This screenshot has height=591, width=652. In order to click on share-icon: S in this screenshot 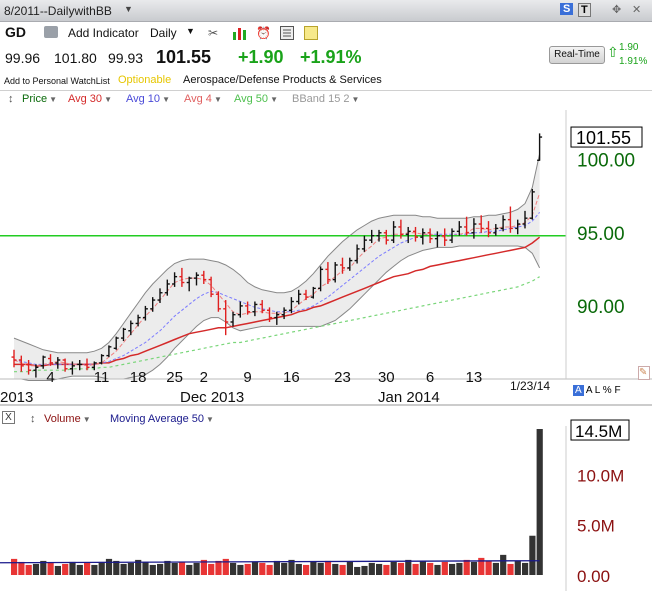, I will do `click(567, 9)`.